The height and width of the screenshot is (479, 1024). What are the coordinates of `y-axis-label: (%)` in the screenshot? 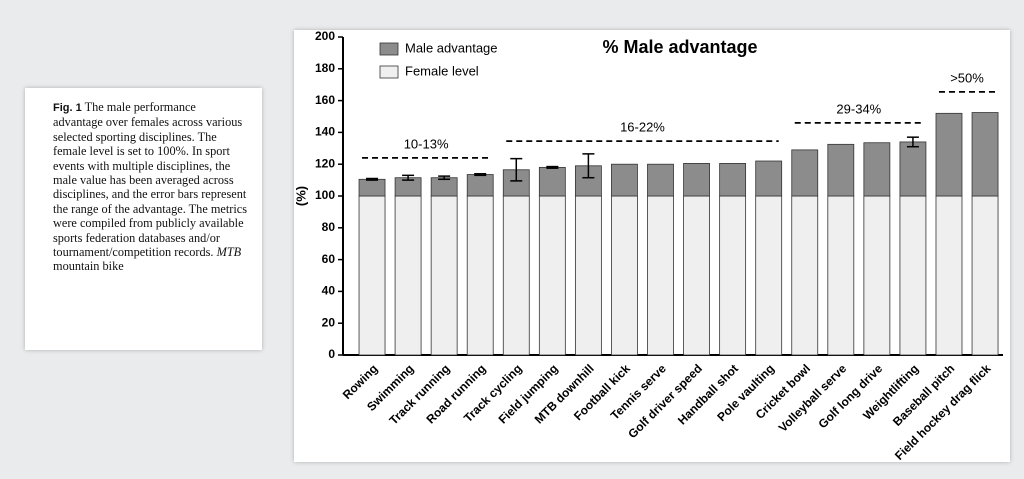 It's located at (300, 196).